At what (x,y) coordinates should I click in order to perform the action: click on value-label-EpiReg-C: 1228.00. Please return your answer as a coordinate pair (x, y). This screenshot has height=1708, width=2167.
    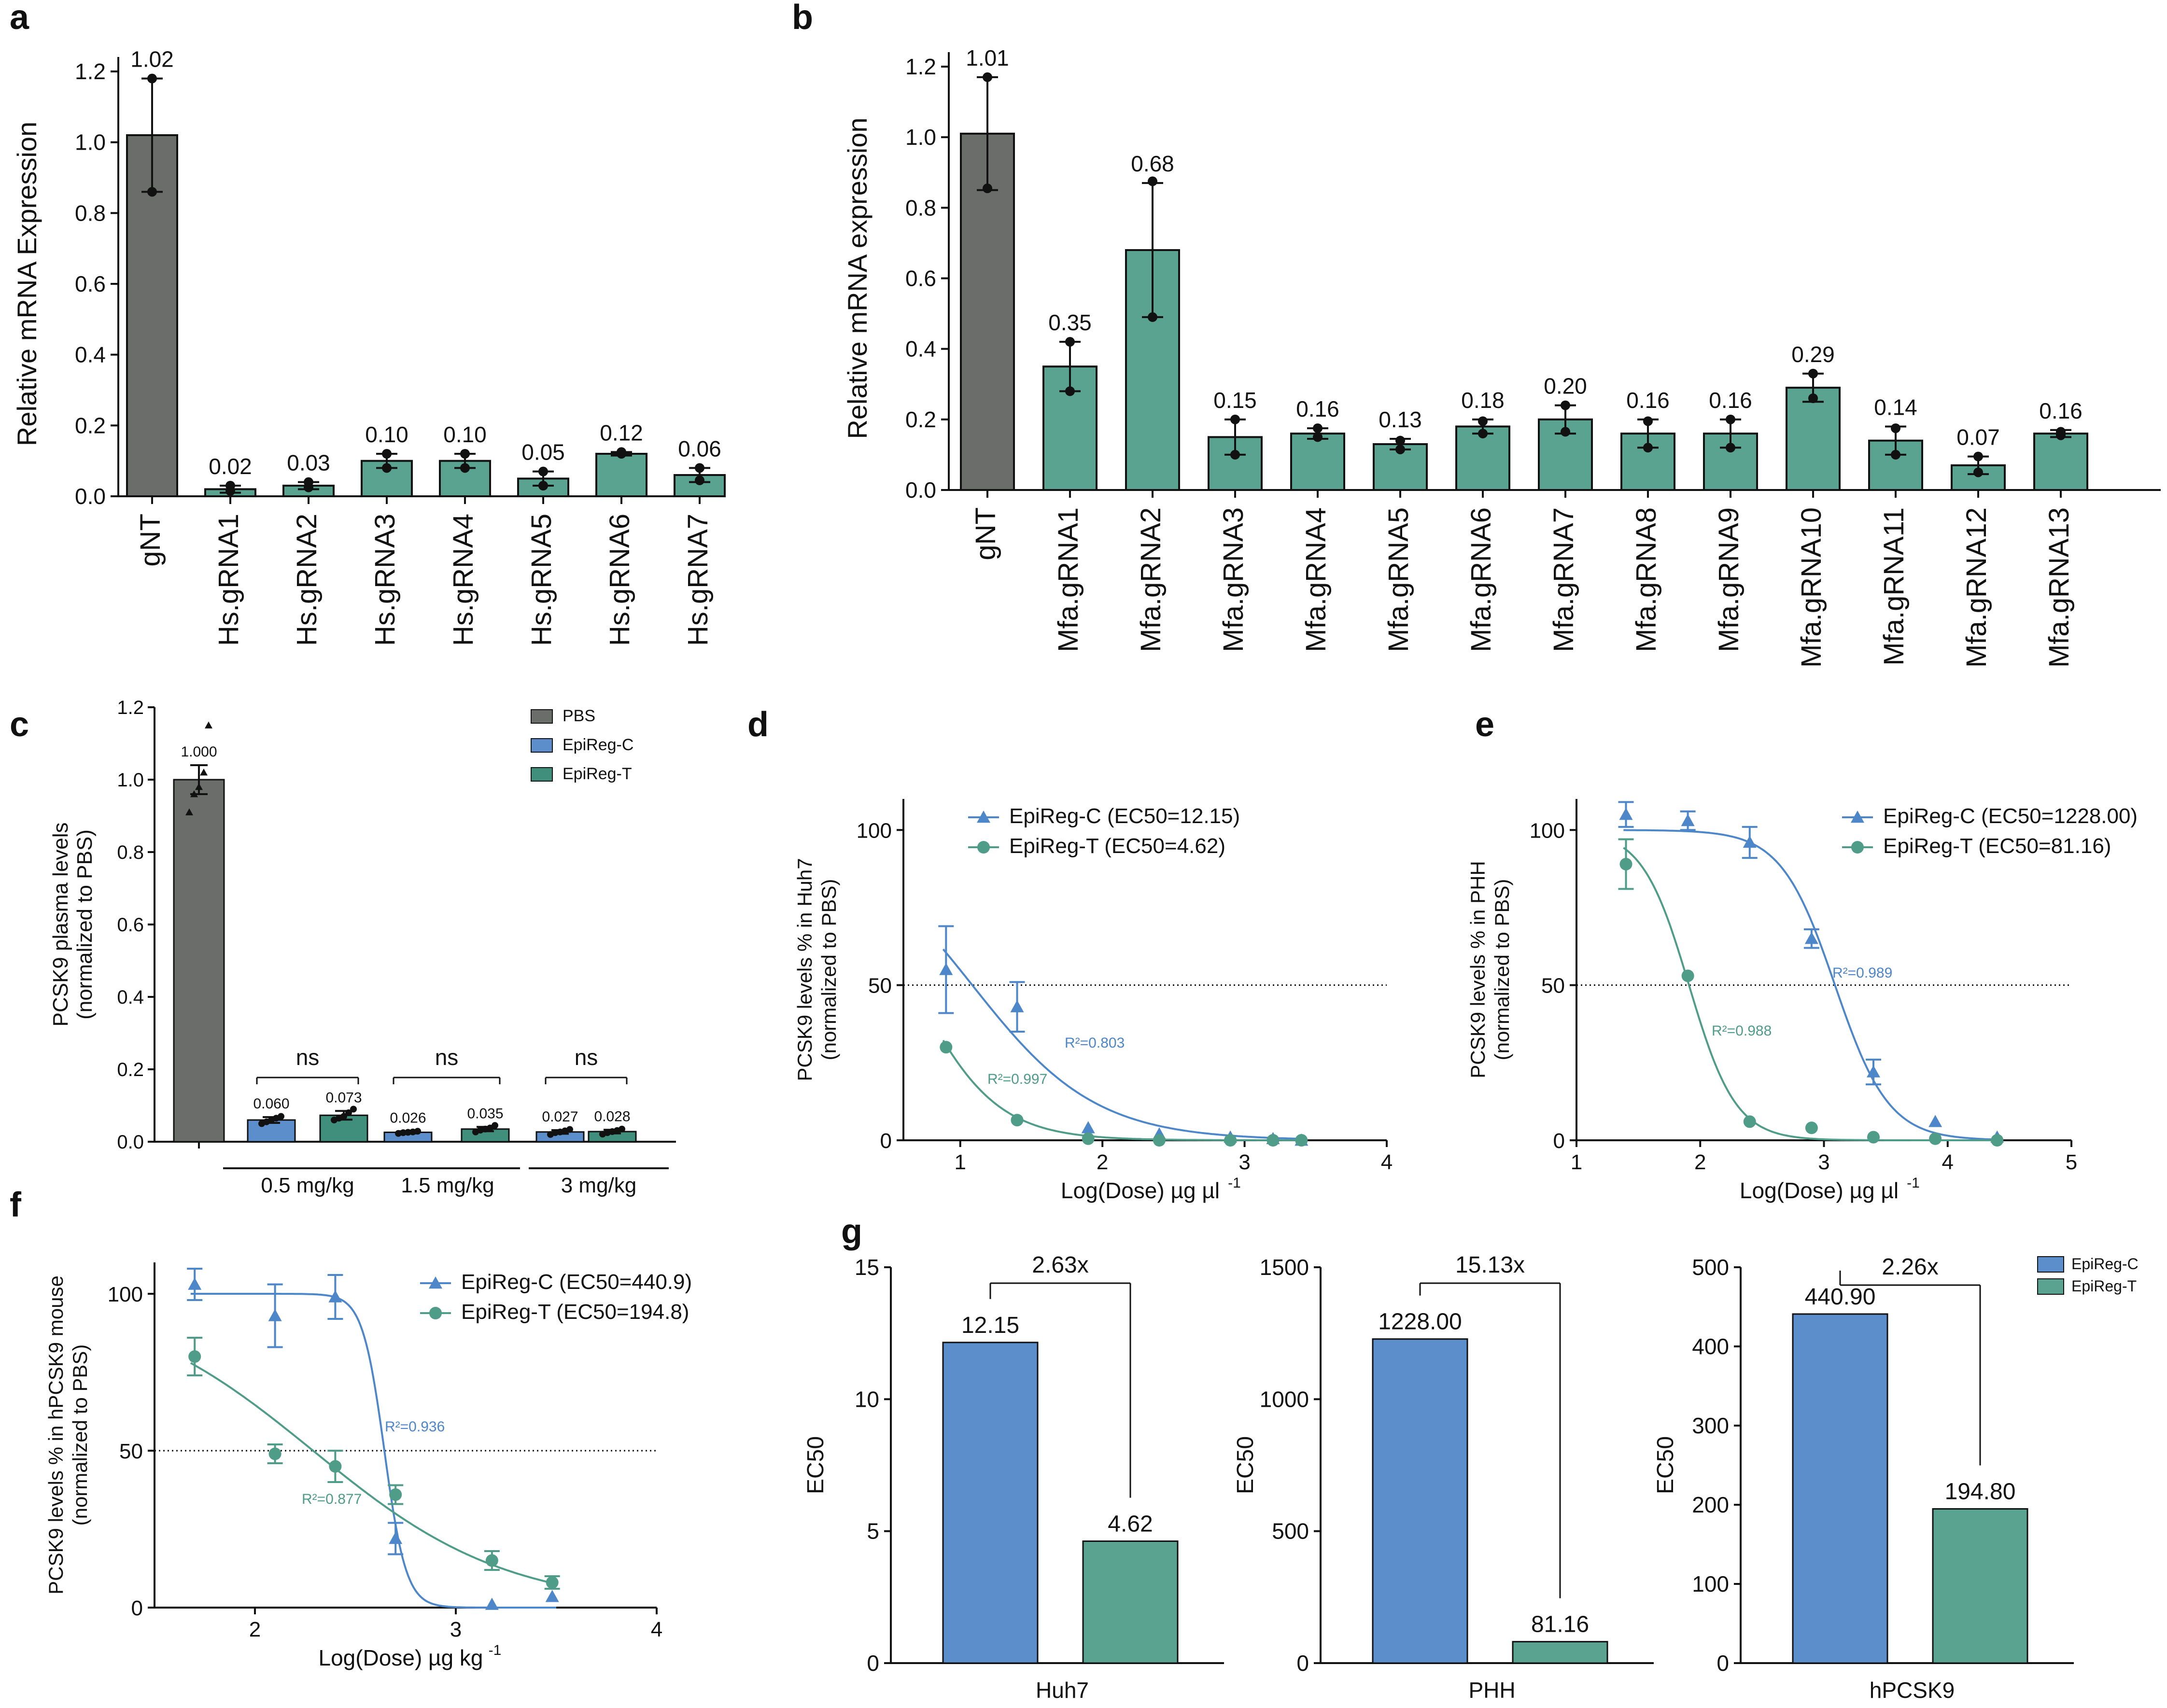
    Looking at the image, I should click on (1420, 1322).